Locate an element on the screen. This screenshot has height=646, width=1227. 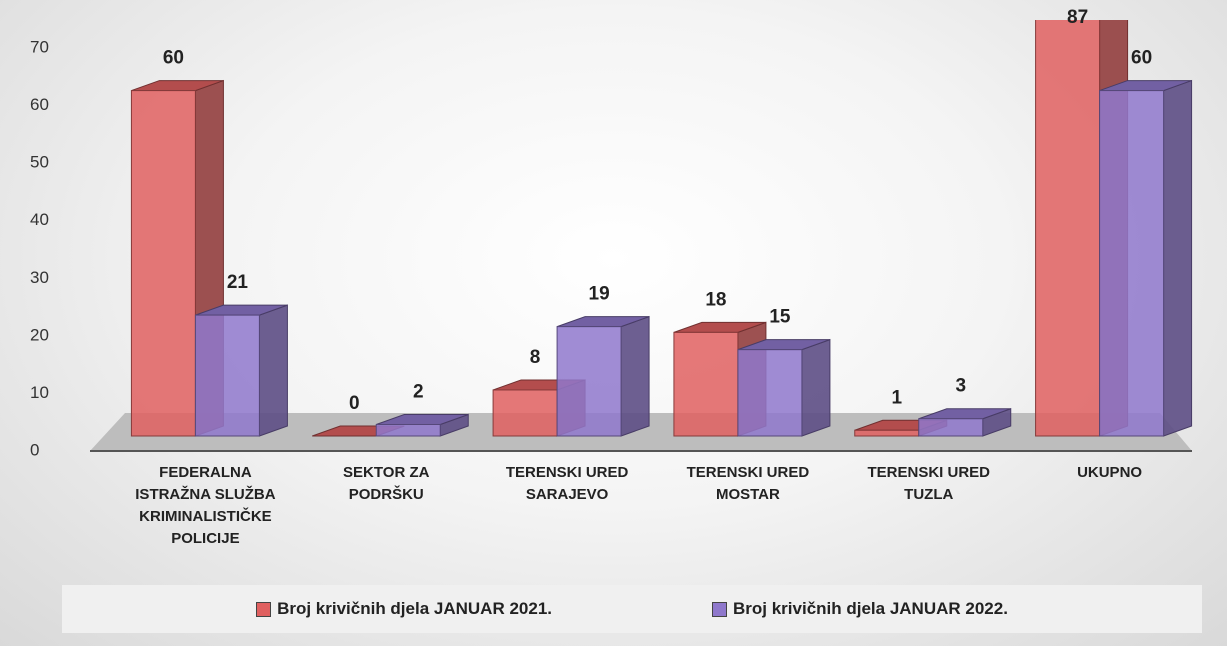
x-tick-label: UKUPNO is located at coordinates (1110, 472).